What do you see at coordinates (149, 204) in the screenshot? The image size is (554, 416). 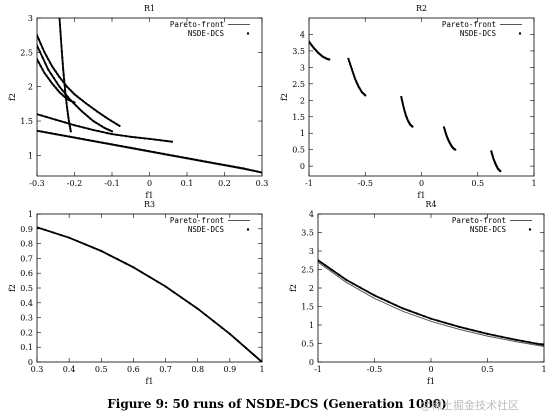 I see `chart-title: R3` at bounding box center [149, 204].